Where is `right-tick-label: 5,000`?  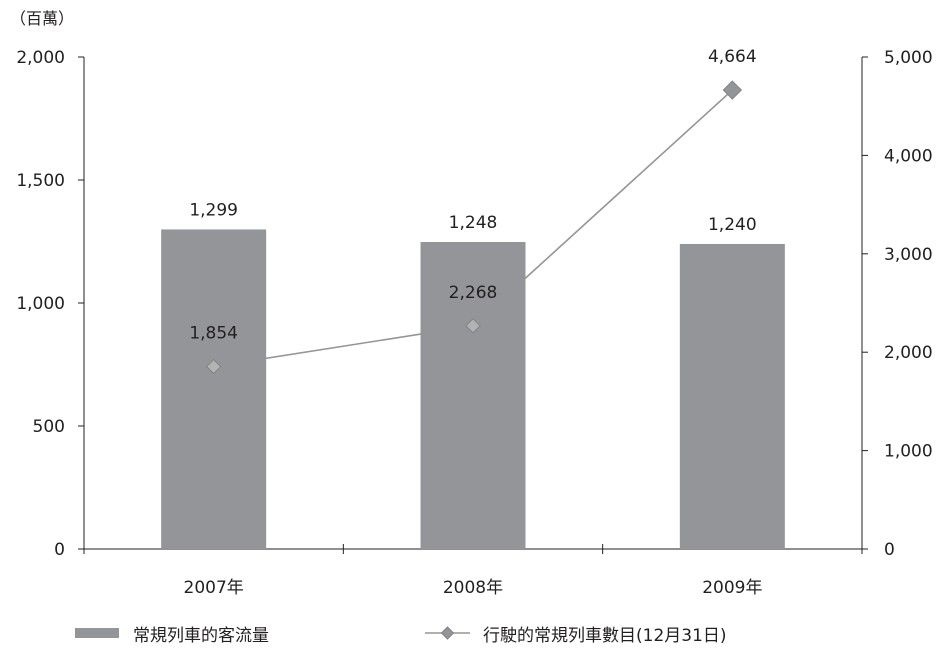 right-tick-label: 5,000 is located at coordinates (908, 58).